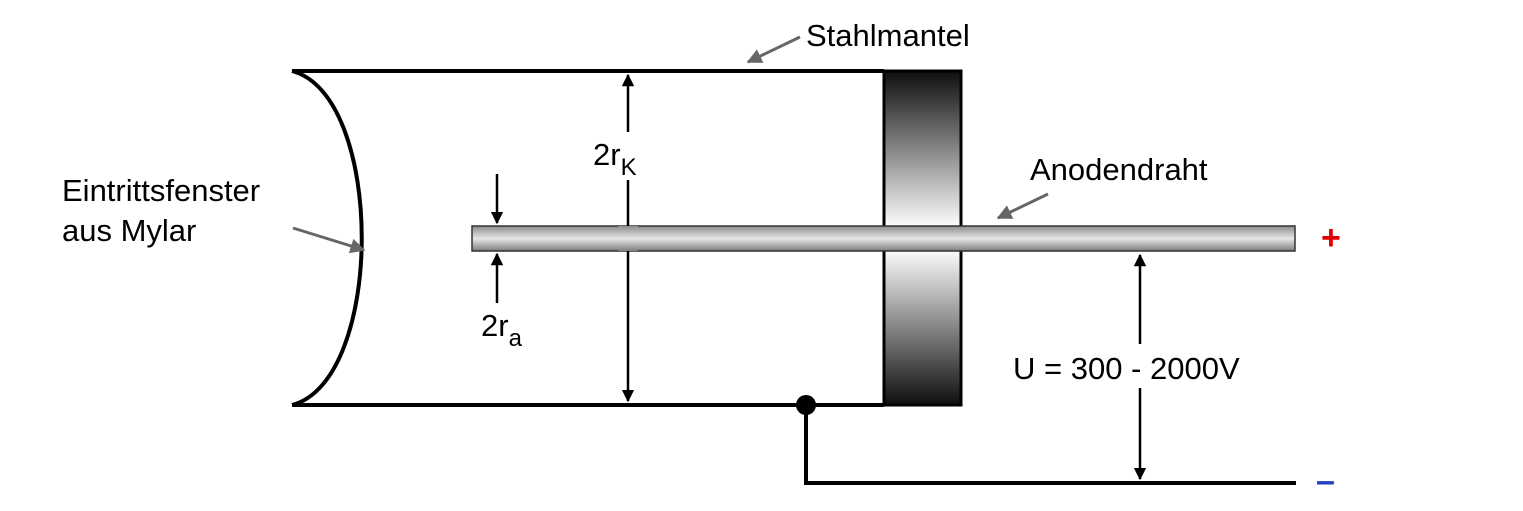 This screenshot has width=1523, height=511. I want to click on voltage-label-bg, so click(1144, 366).